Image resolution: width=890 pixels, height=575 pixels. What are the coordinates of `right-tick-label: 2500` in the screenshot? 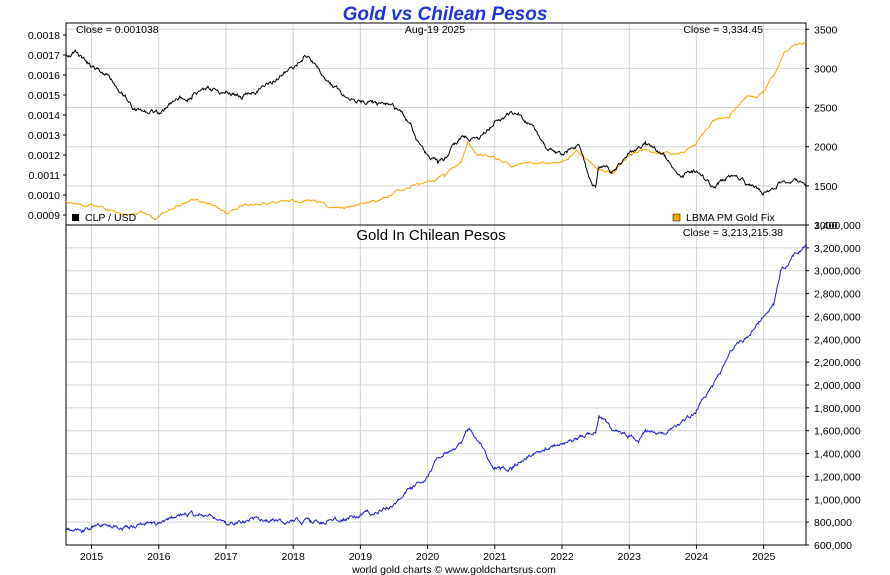 It's located at (826, 109).